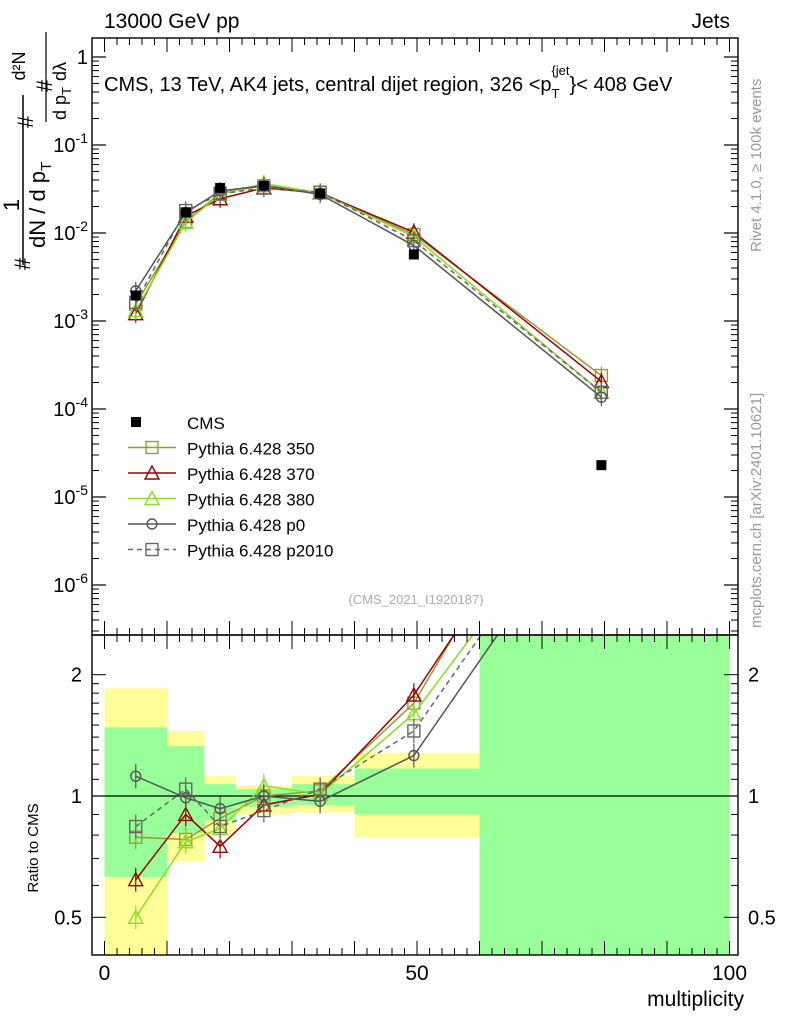 This screenshot has width=786, height=1024. I want to click on x-tick-label: 0, so click(105, 973).